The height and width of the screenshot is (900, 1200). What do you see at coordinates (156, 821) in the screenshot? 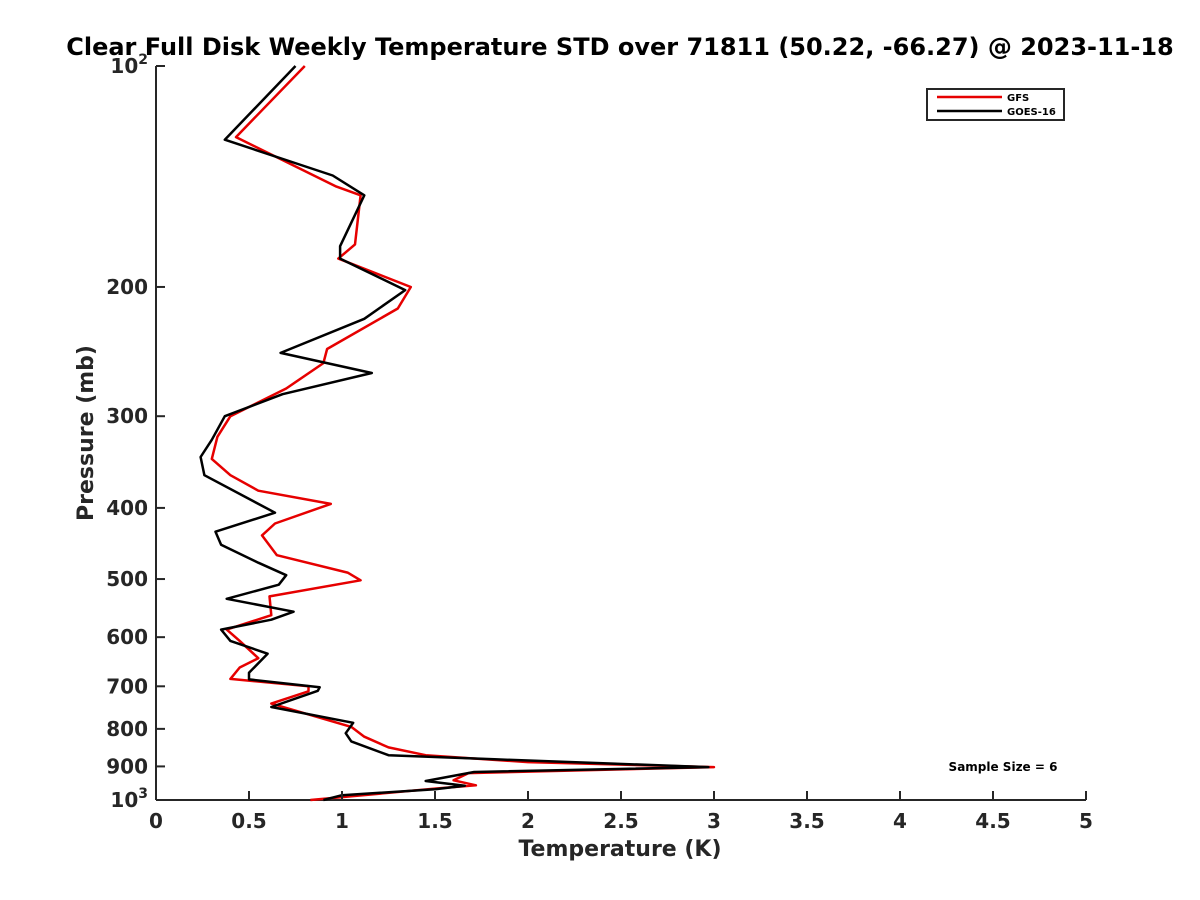
I see `x-tick-label: 0` at bounding box center [156, 821].